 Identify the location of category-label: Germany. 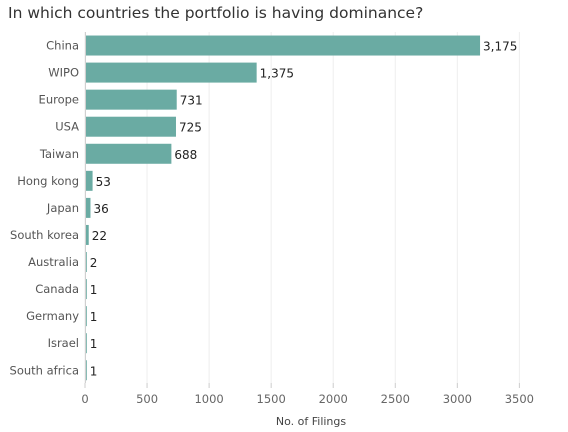
(52, 316).